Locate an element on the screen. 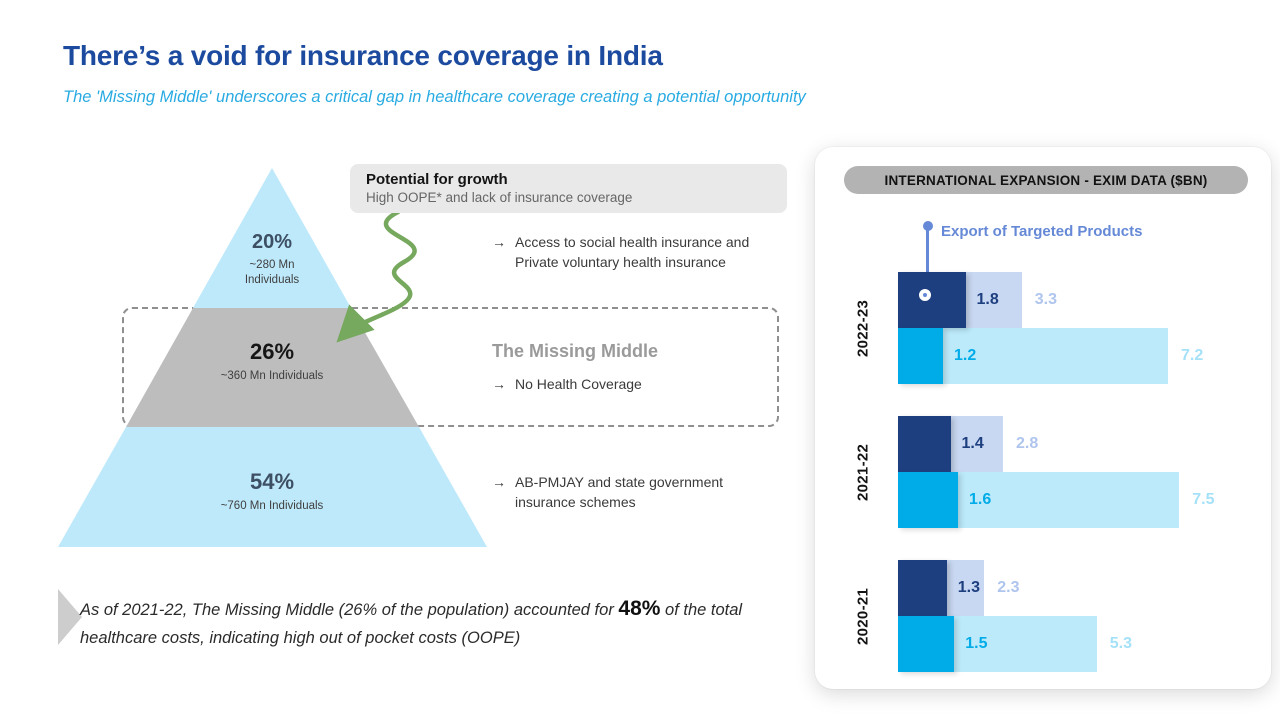 The image size is (1280, 720). year-label: 2021-22 is located at coordinates (863, 472).